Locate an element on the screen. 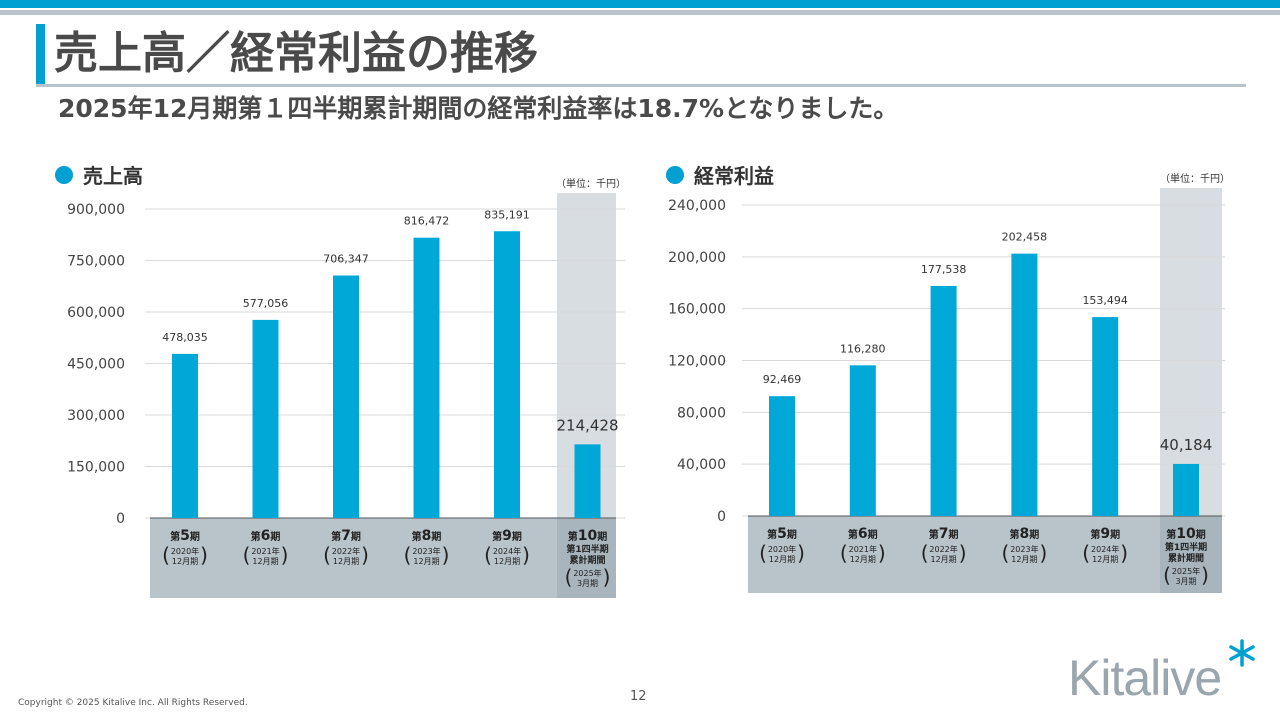  sales-chart-title: 売上高 is located at coordinates (113, 176).